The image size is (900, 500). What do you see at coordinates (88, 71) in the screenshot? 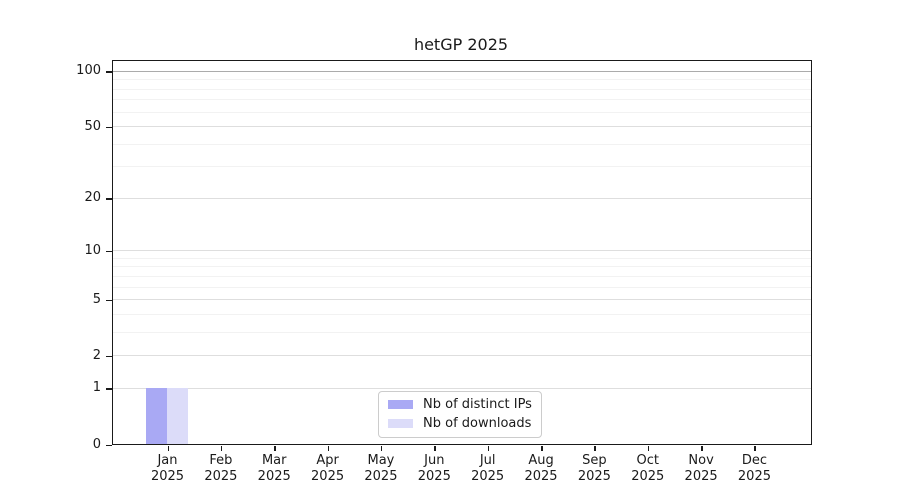
I see `y-tick-label: 100` at bounding box center [88, 71].